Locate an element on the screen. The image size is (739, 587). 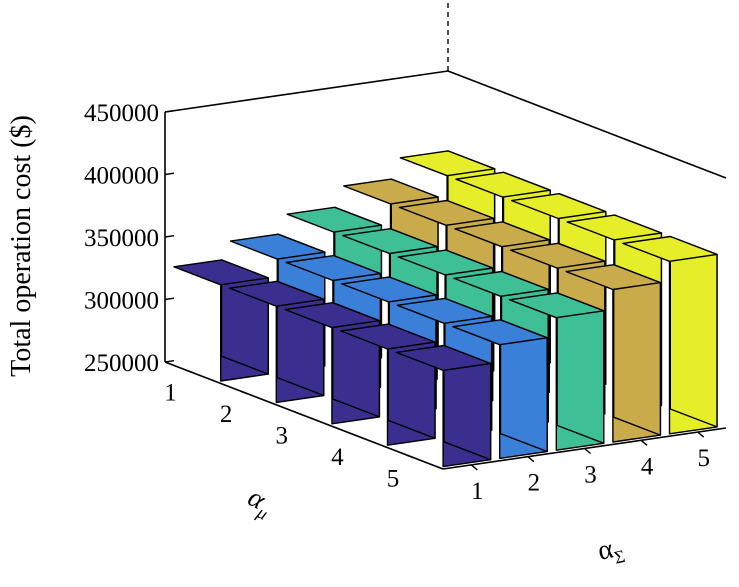
amu-tick-label: 1 is located at coordinates (170, 393).